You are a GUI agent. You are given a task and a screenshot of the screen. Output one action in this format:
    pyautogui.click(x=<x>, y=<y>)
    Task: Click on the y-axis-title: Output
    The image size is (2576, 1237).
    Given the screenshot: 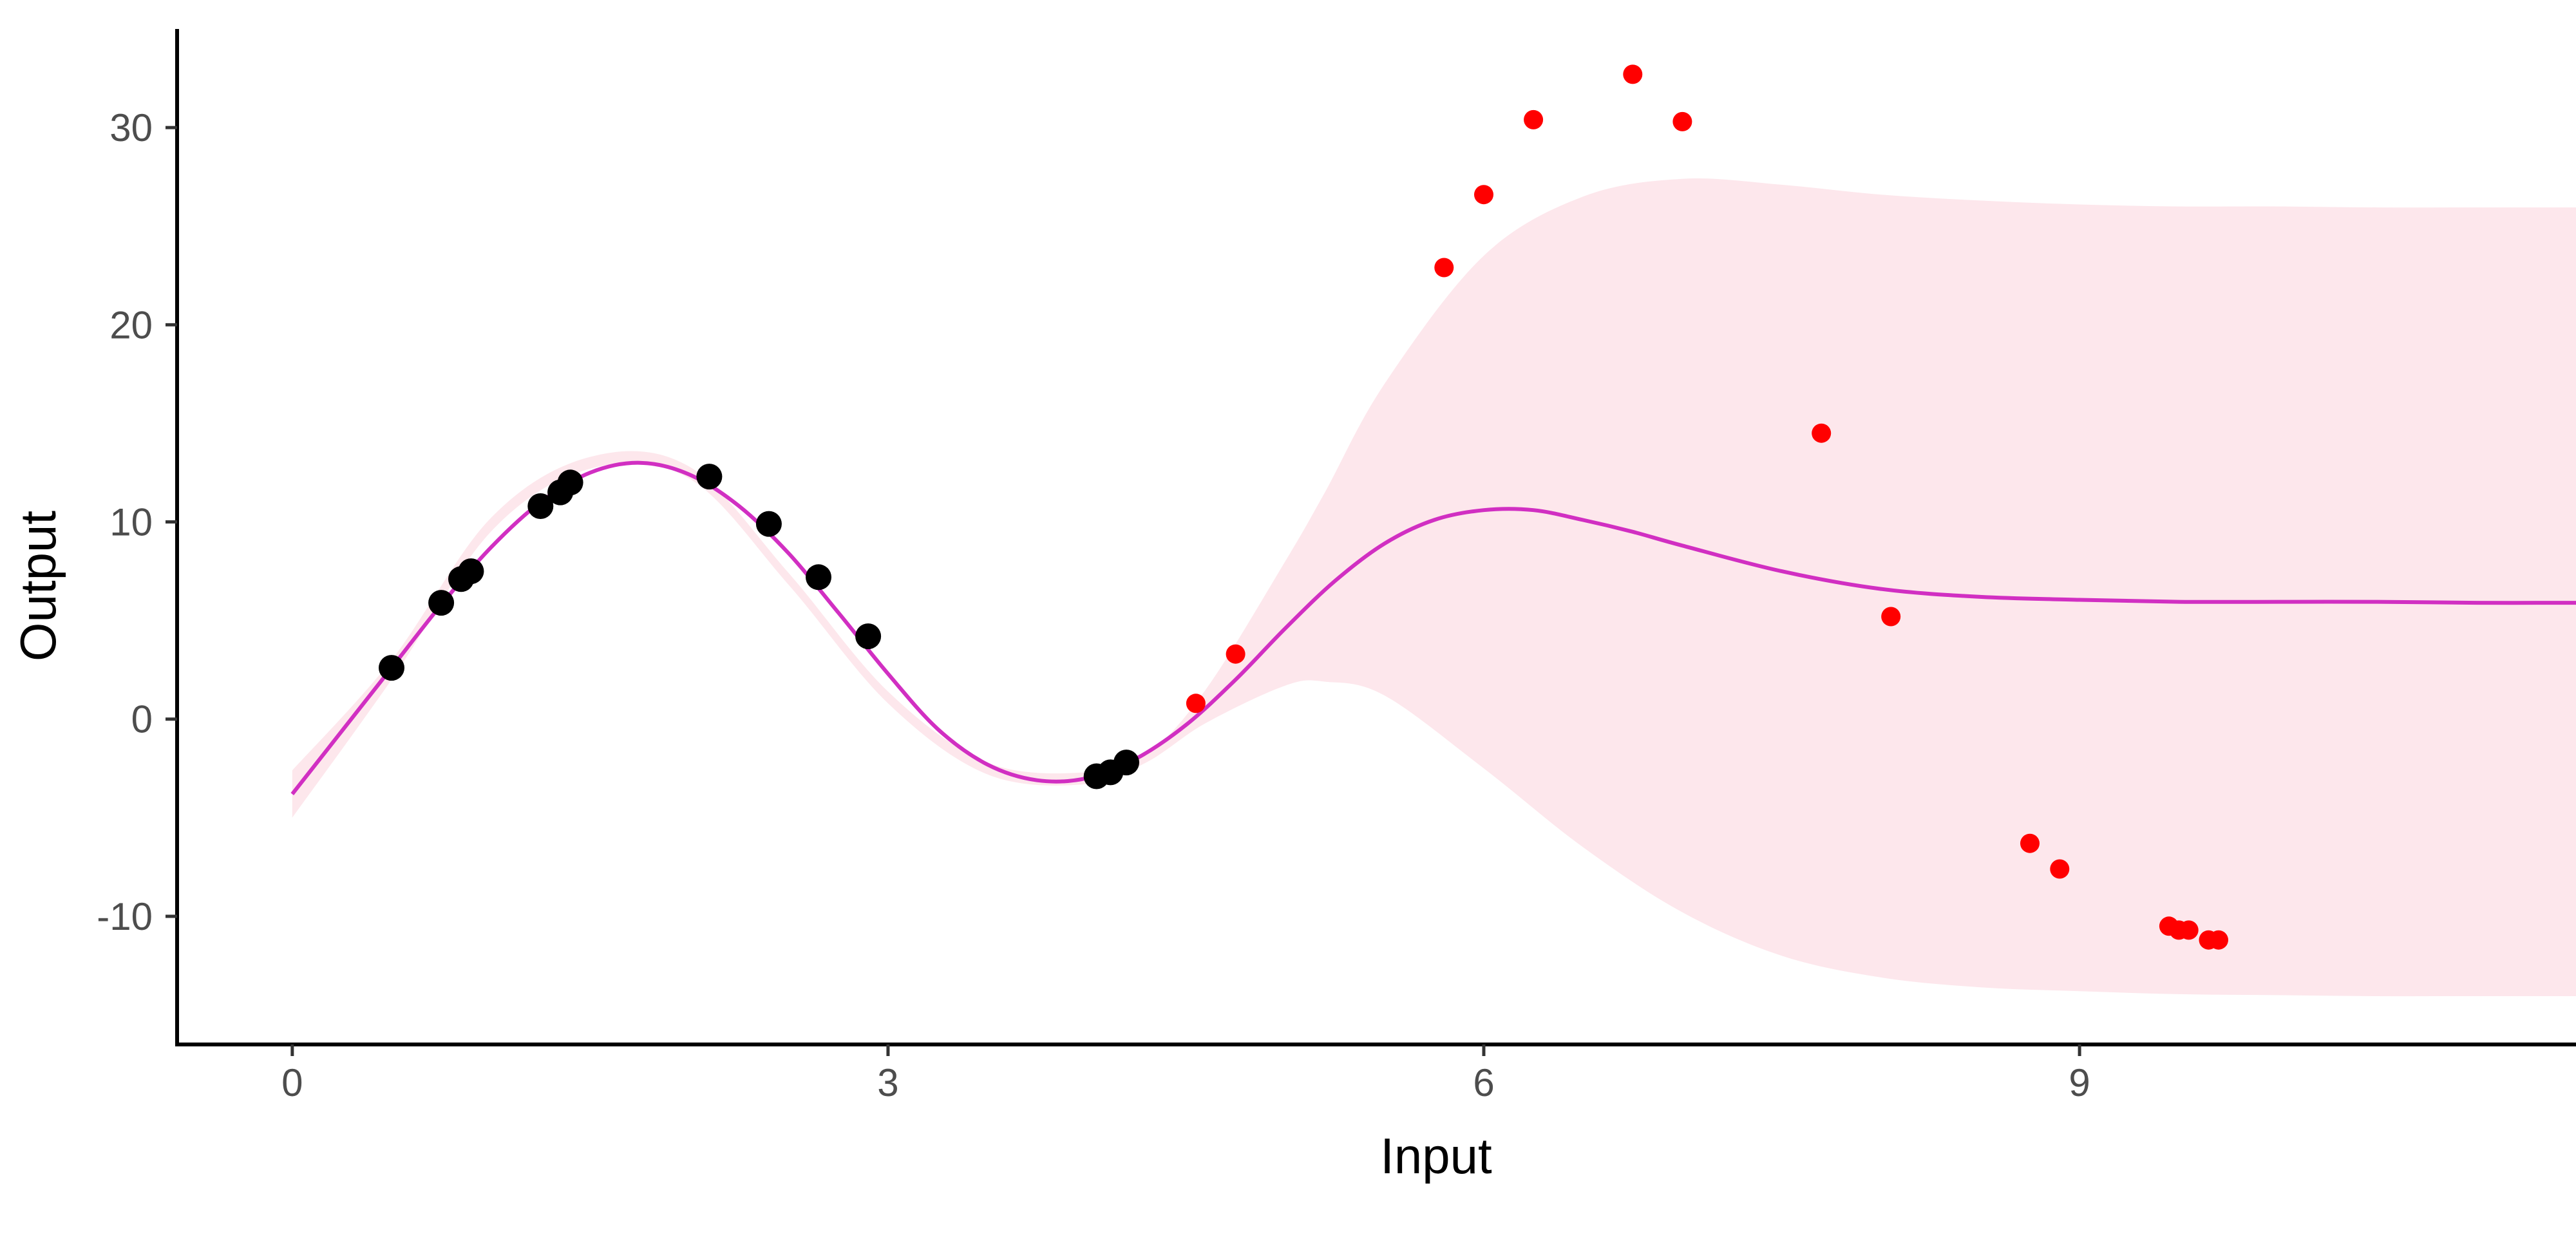 What is the action you would take?
    pyautogui.click(x=38, y=586)
    